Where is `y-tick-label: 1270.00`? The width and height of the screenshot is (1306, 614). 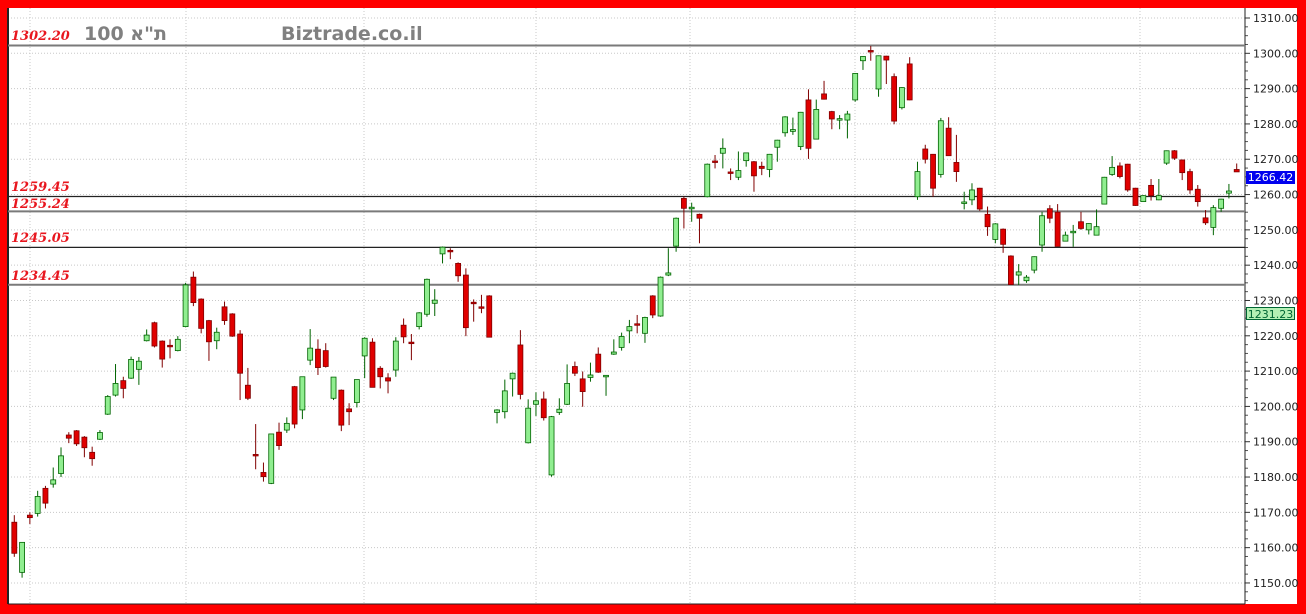
y-tick-label: 1270.00 is located at coordinates (1276, 159).